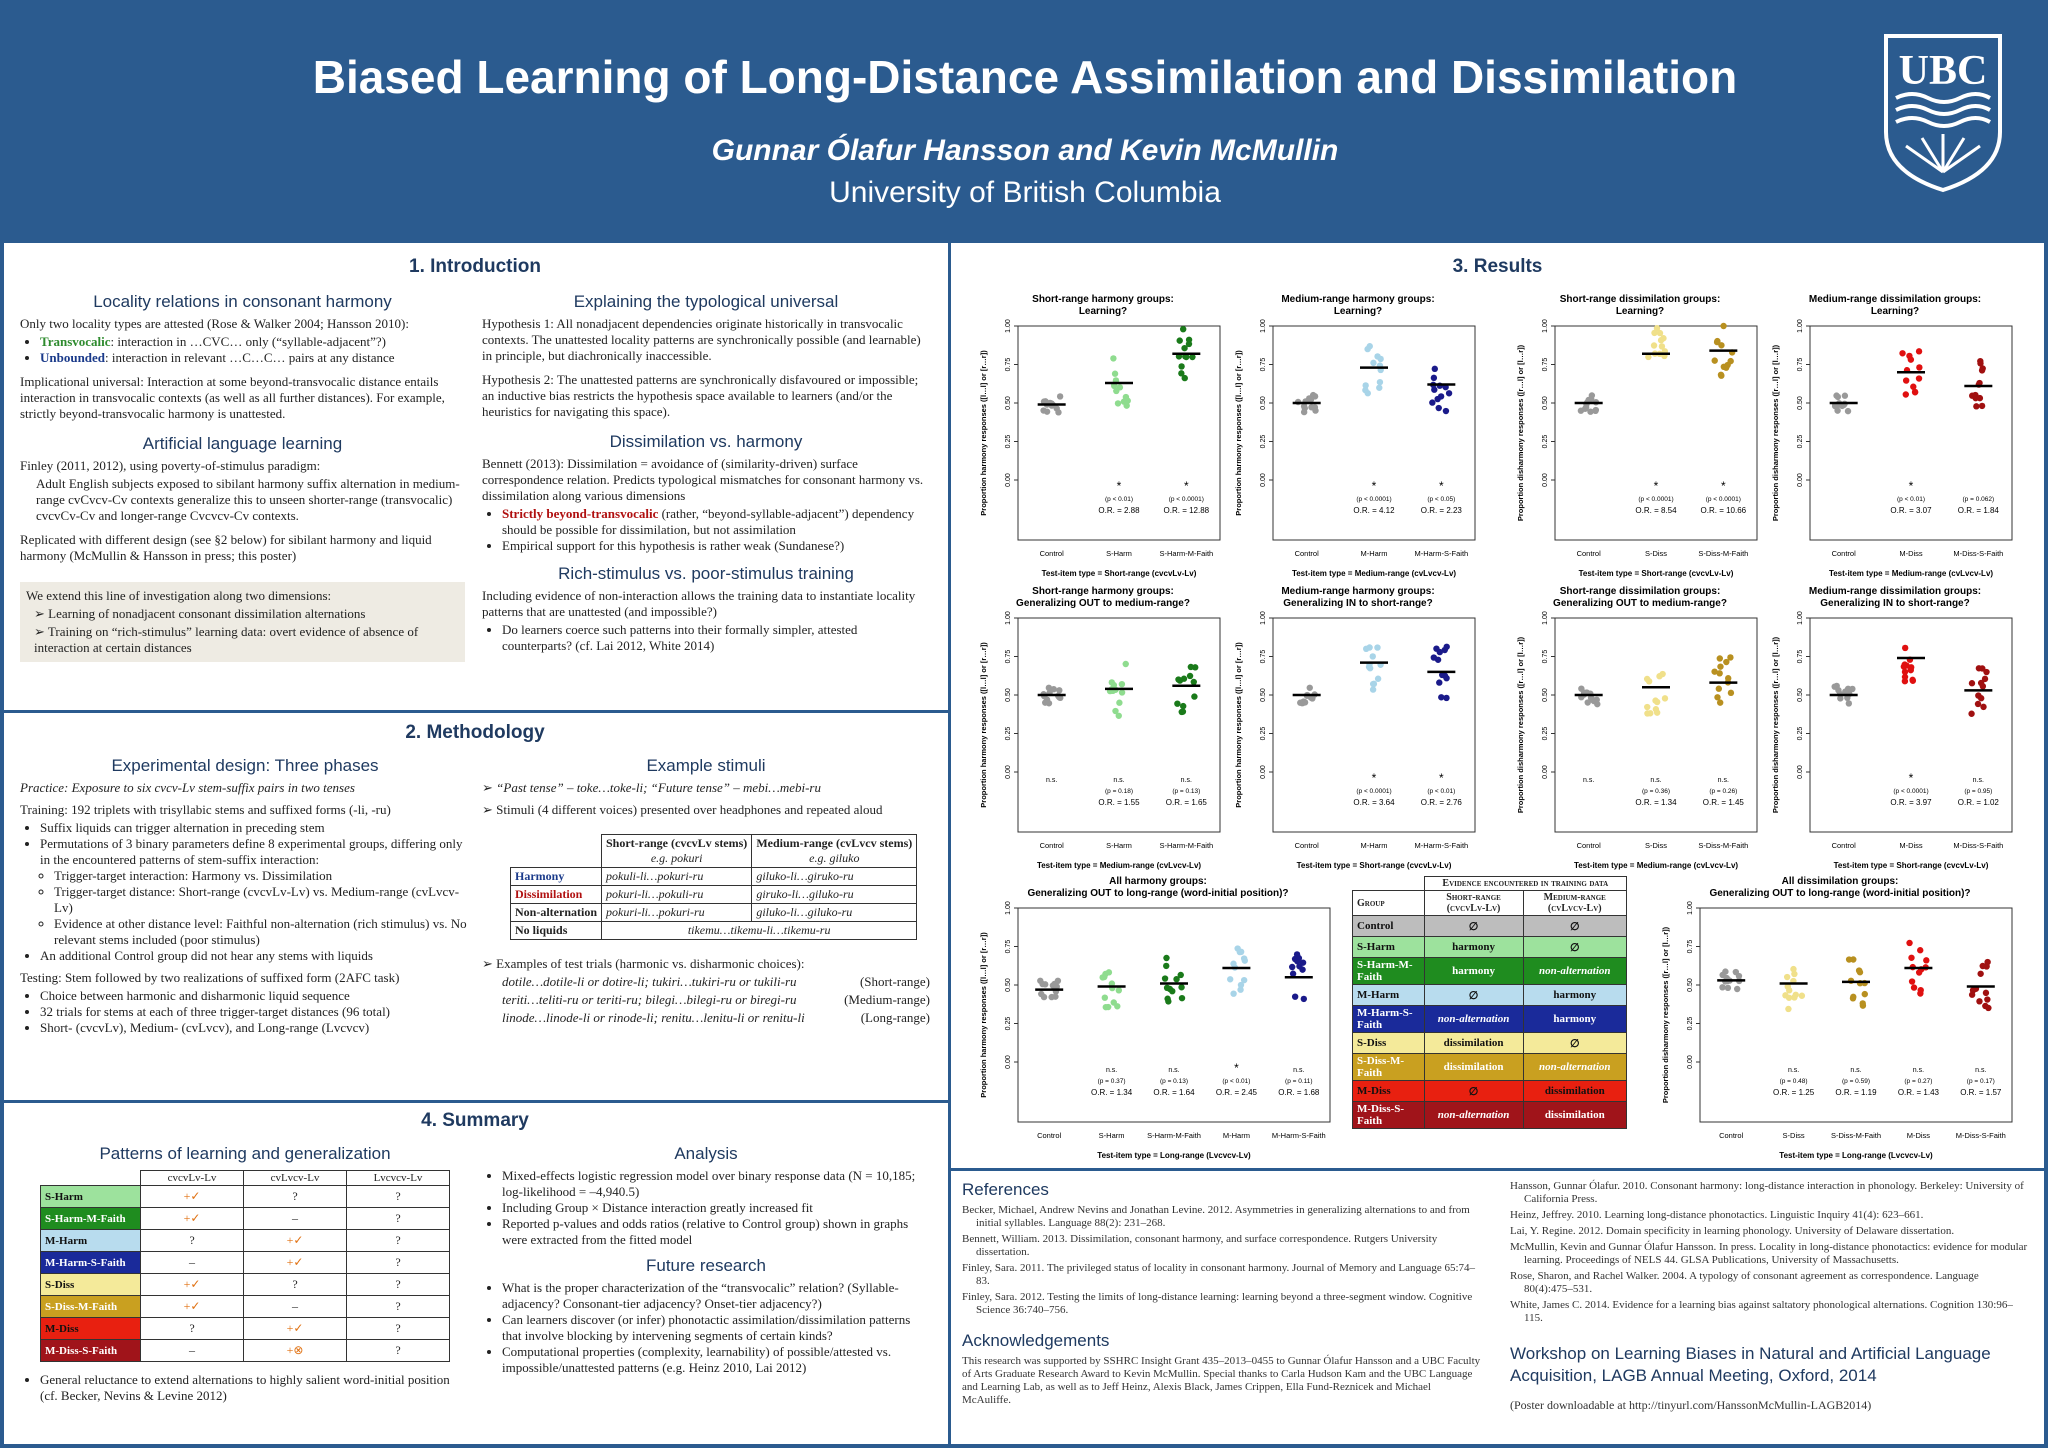  I want to click on odds-ratio-label: O.R. = 1.43, so click(1919, 1092).